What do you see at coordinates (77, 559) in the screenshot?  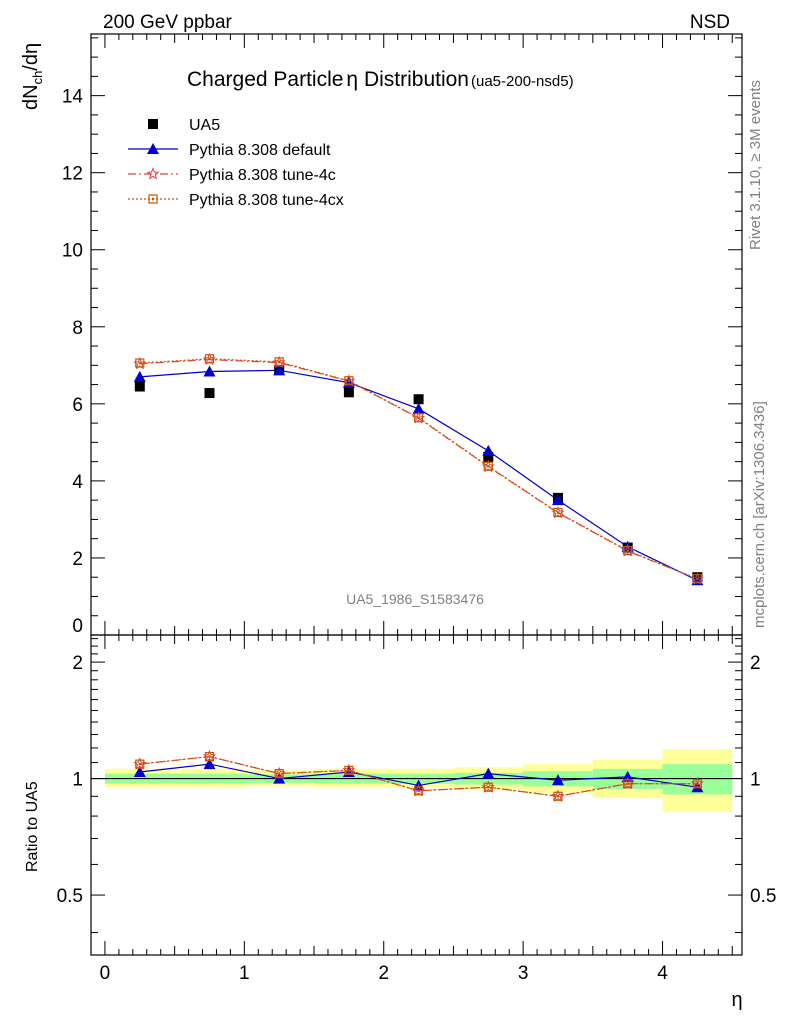 I see `y-tick-label: 2` at bounding box center [77, 559].